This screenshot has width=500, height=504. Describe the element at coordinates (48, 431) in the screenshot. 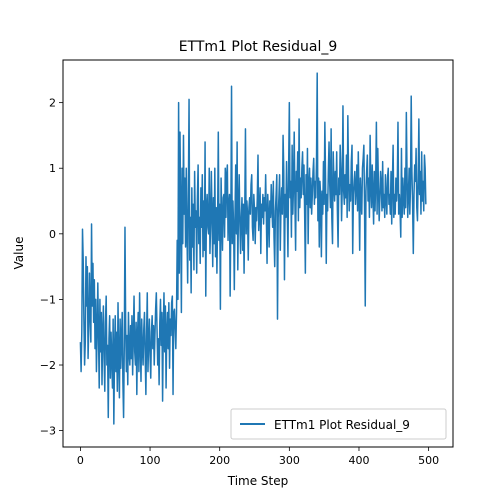

I see `y-tick-label: −3` at that location.